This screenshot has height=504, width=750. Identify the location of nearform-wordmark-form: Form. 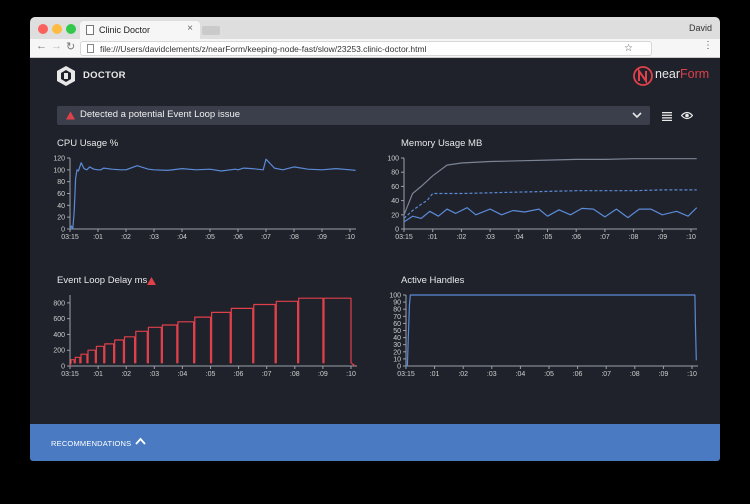
(695, 74).